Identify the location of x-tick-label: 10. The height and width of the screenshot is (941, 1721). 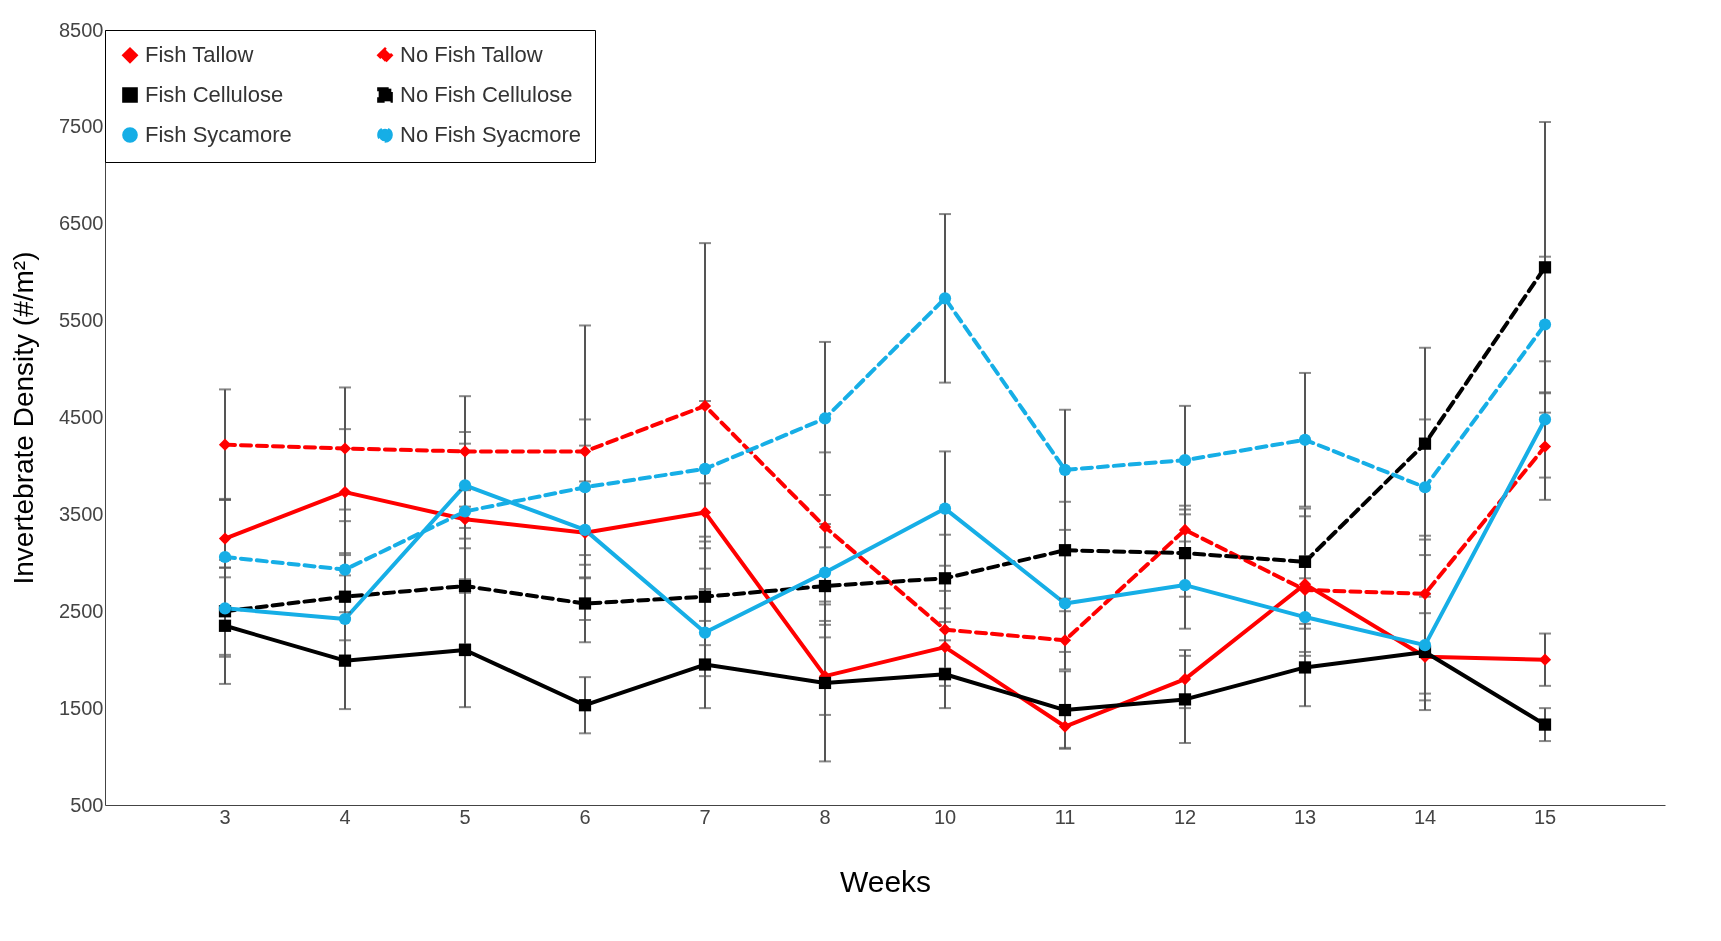
(945, 816).